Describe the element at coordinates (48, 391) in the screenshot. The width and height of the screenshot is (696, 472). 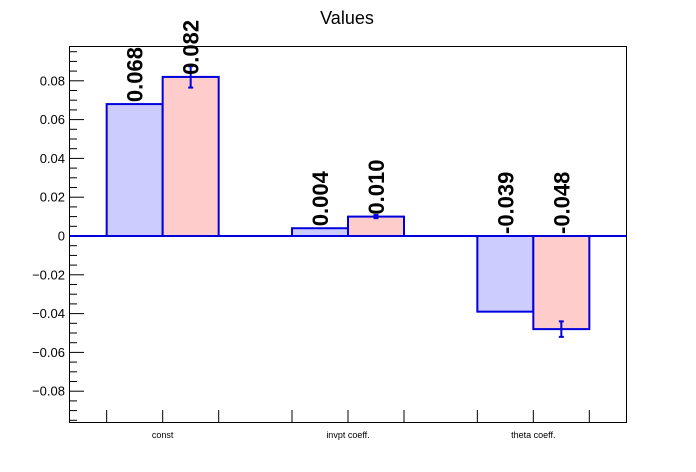
I see `y-tick-label: −0.08` at that location.